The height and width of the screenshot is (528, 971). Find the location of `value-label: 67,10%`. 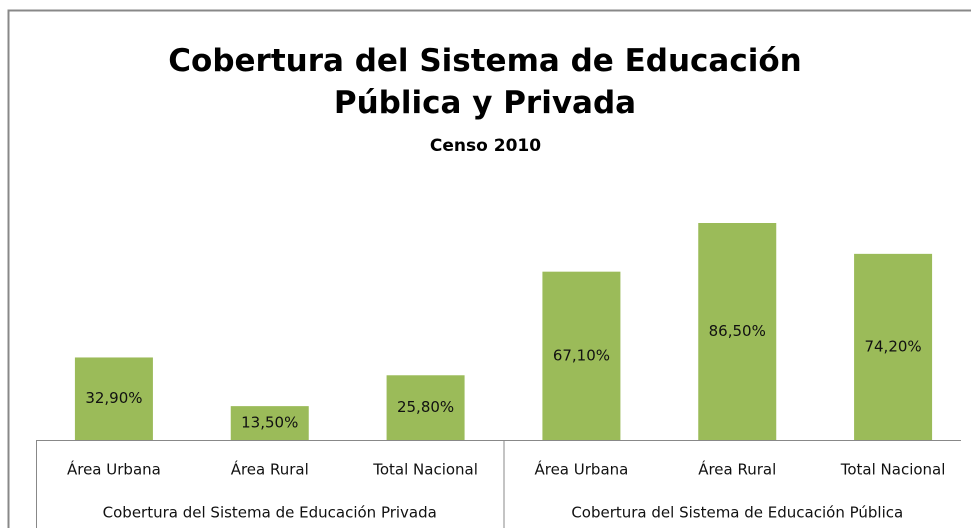

value-label: 67,10% is located at coordinates (581, 355).